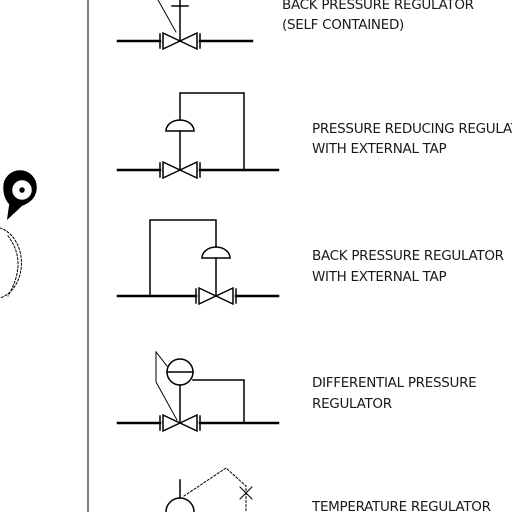 This screenshot has width=512, height=512. I want to click on label-back-pressure-self-1: BACK PRESSURE REGULATOR, so click(378, 6).